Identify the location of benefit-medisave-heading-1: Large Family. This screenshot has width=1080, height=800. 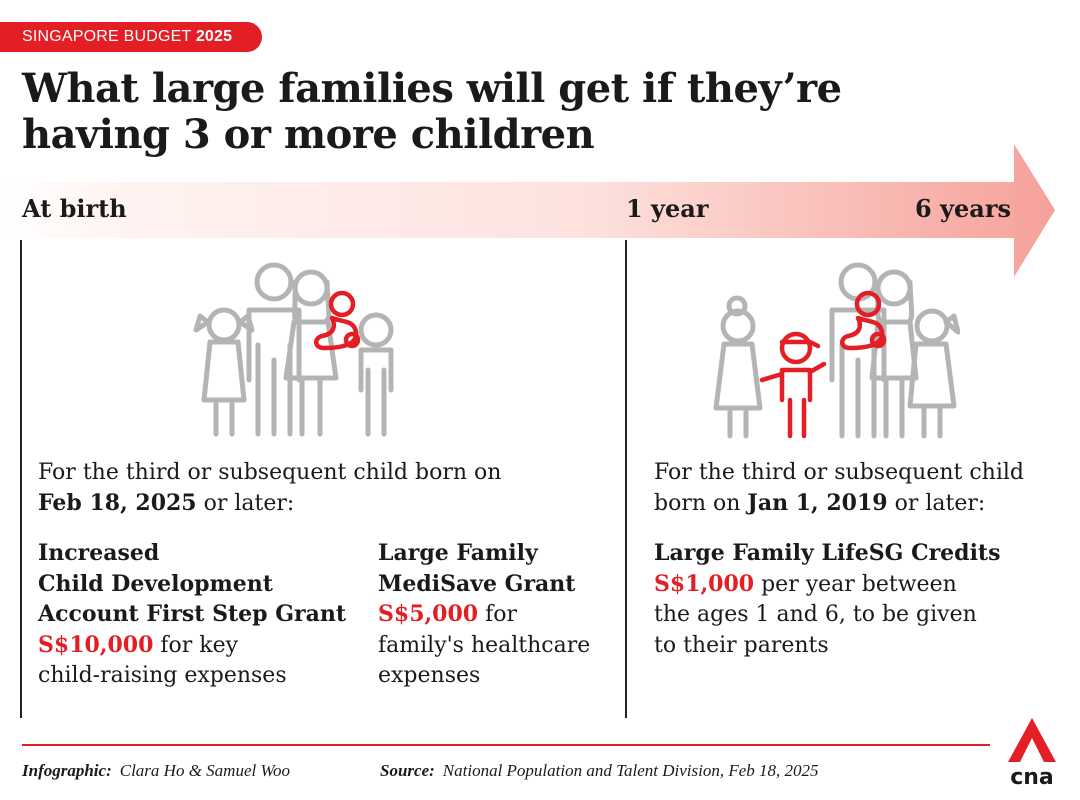
(458, 553).